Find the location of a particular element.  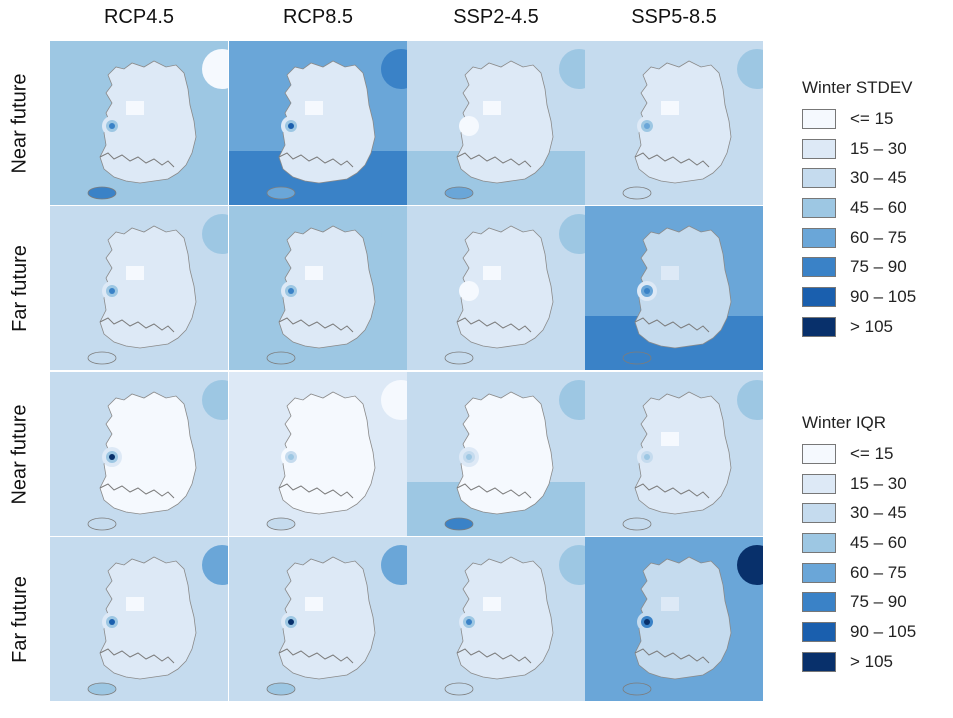

legend-item: <= 15 is located at coordinates (859, 454).